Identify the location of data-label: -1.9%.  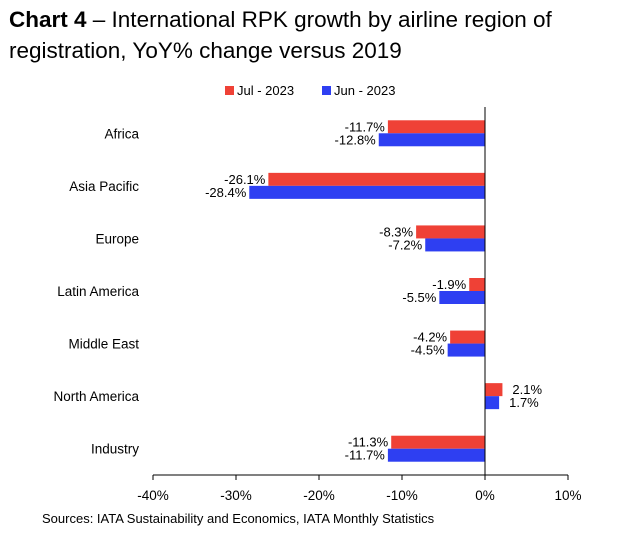
(449, 284).